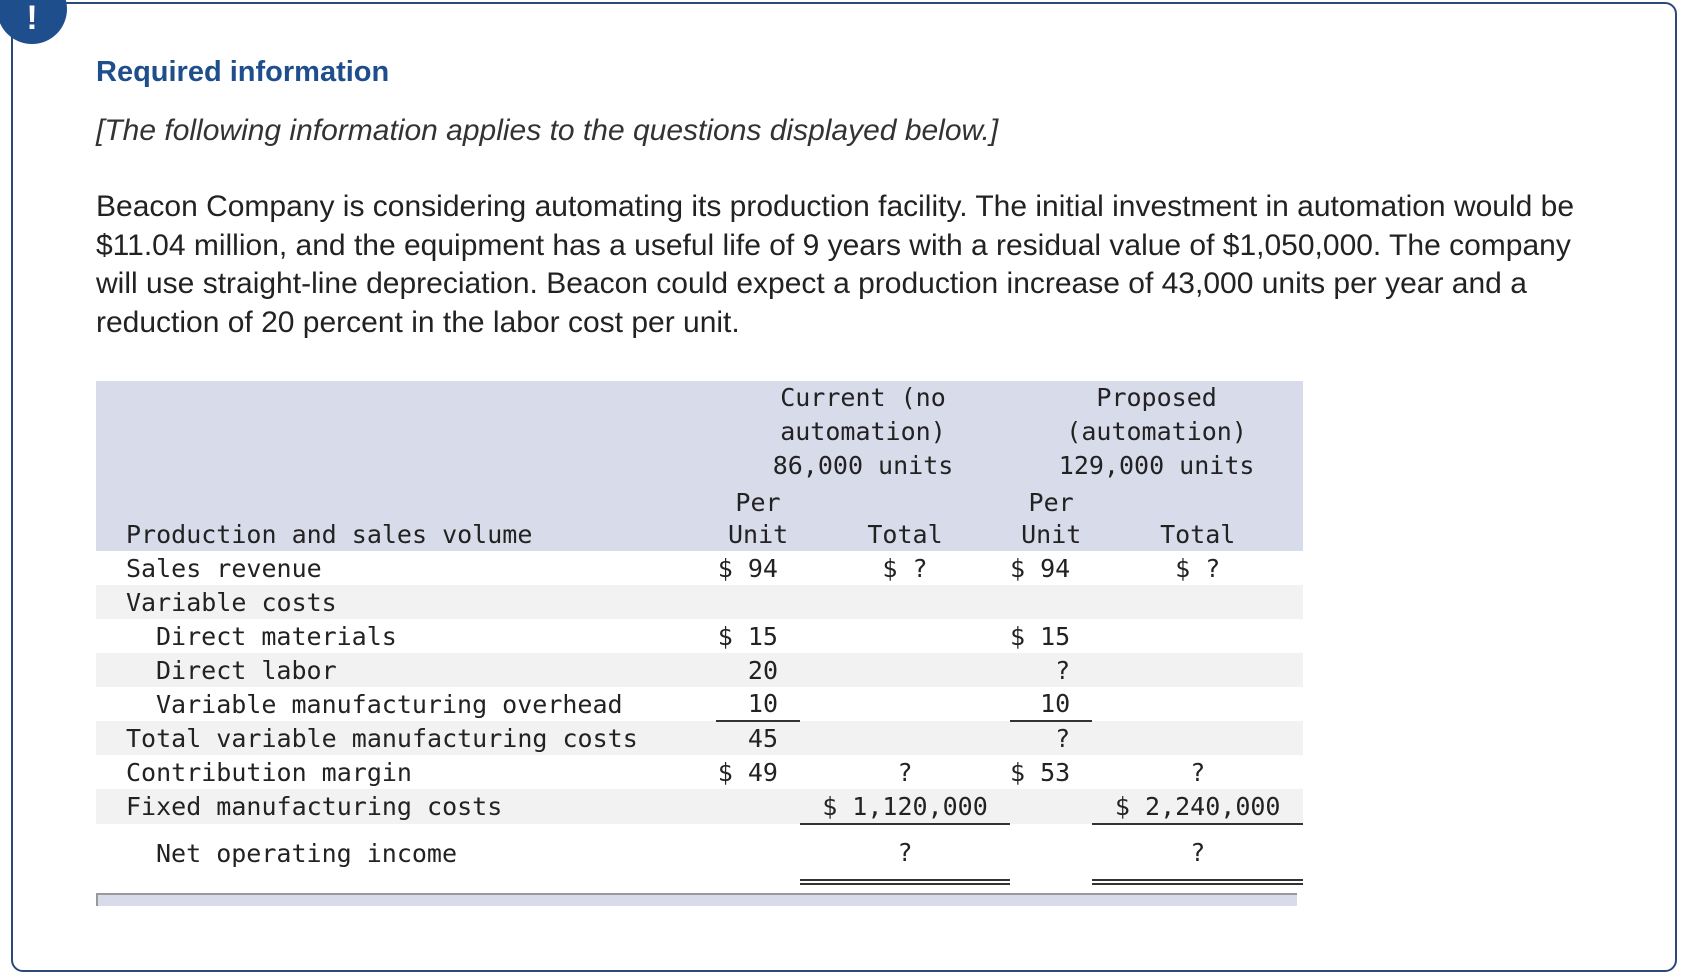  Describe the element at coordinates (1198, 807) in the screenshot. I see `cell: $ 2,240,000` at that location.